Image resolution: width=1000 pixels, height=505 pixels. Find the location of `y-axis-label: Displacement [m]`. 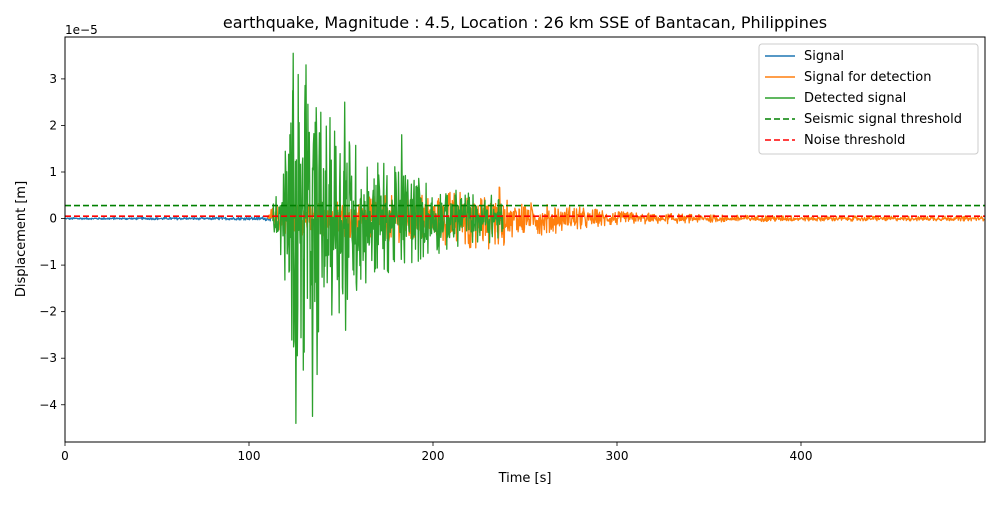

y-axis-label: Displacement [m] is located at coordinates (21, 239).